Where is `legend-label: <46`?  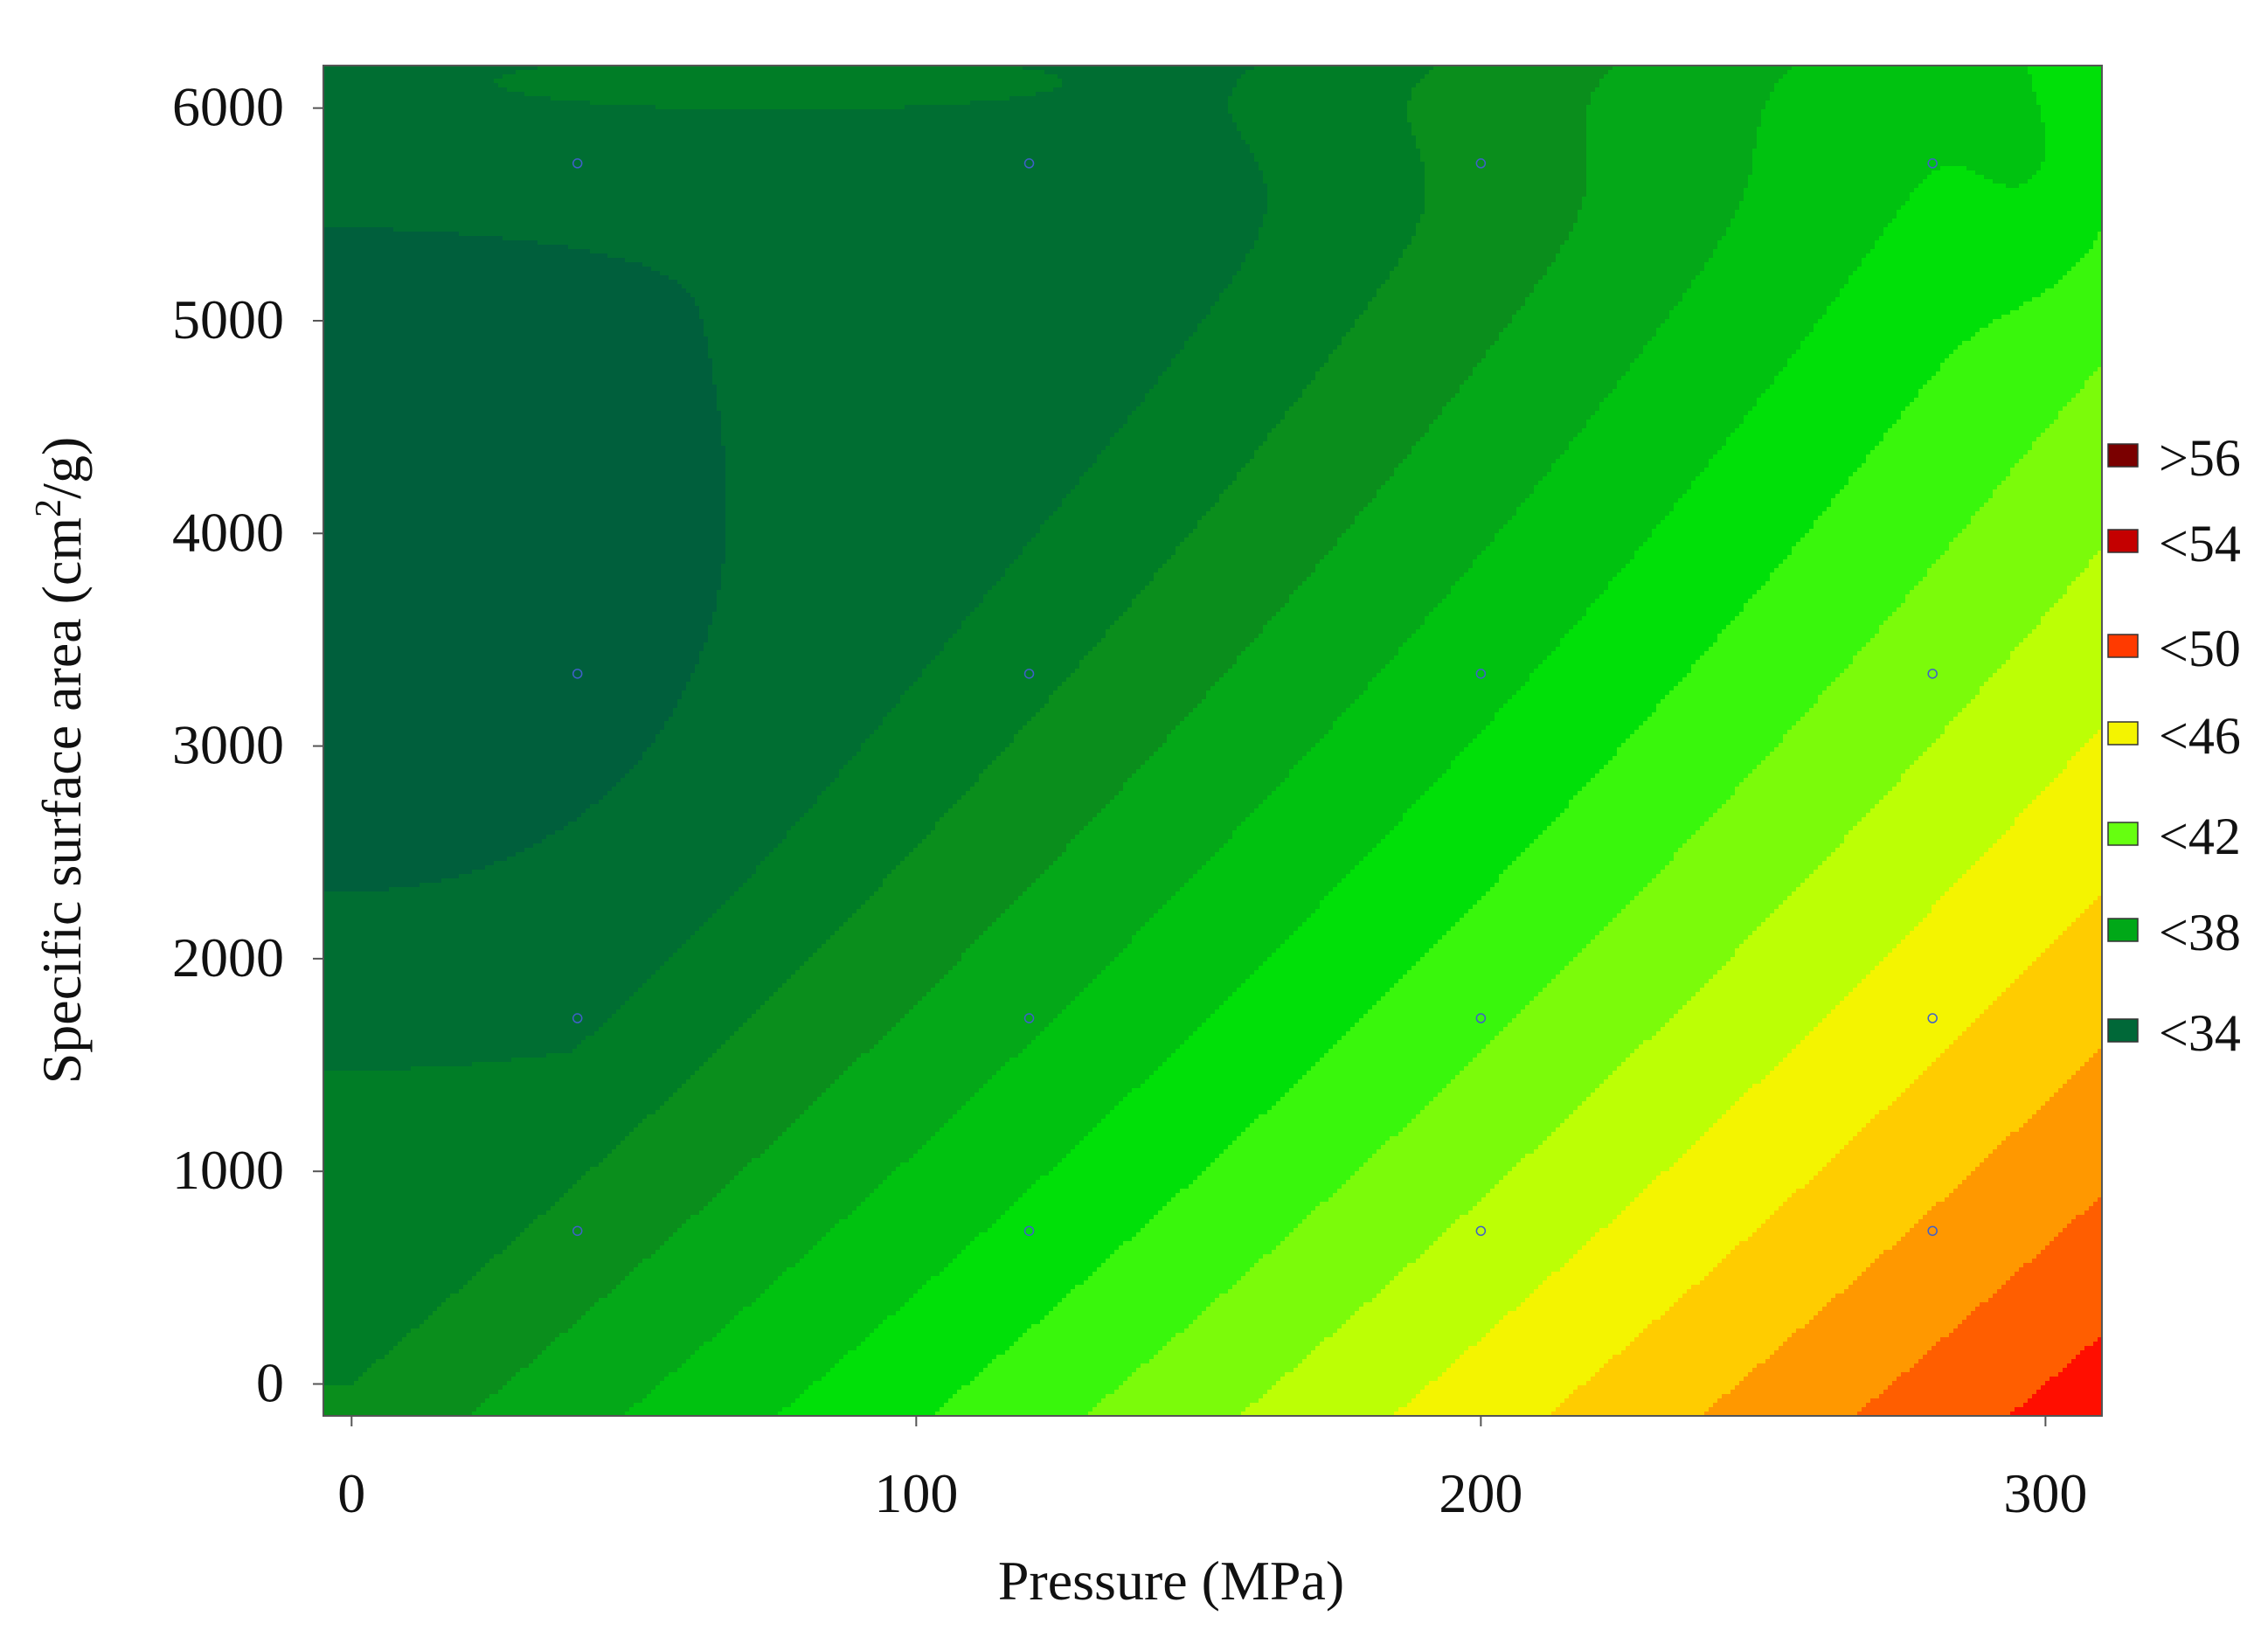
legend-label: <46 is located at coordinates (2200, 736).